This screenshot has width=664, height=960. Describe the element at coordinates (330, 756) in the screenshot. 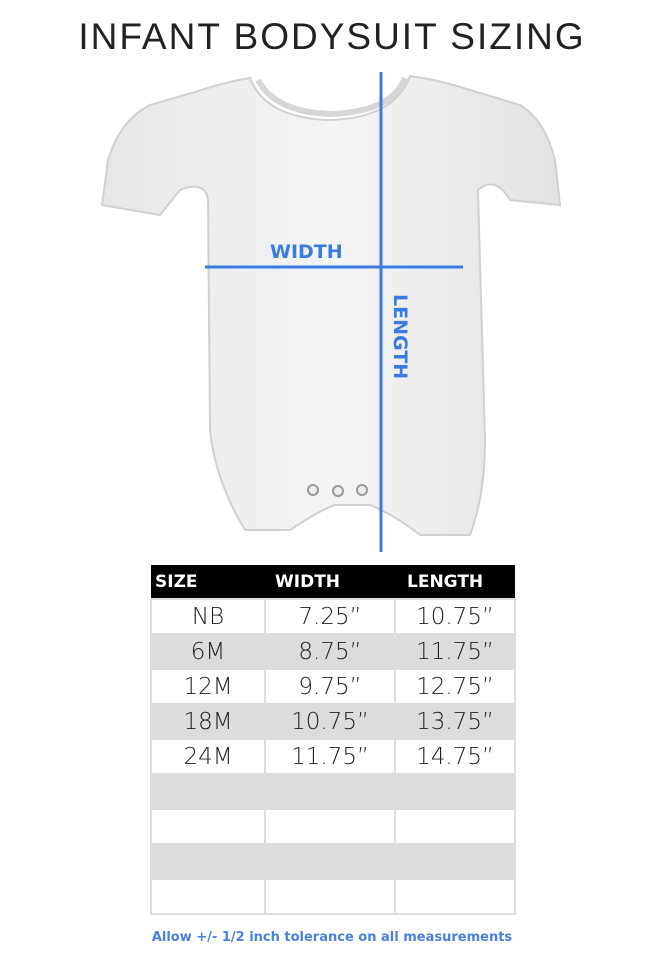

I see `cell-width: 11.75”` at that location.